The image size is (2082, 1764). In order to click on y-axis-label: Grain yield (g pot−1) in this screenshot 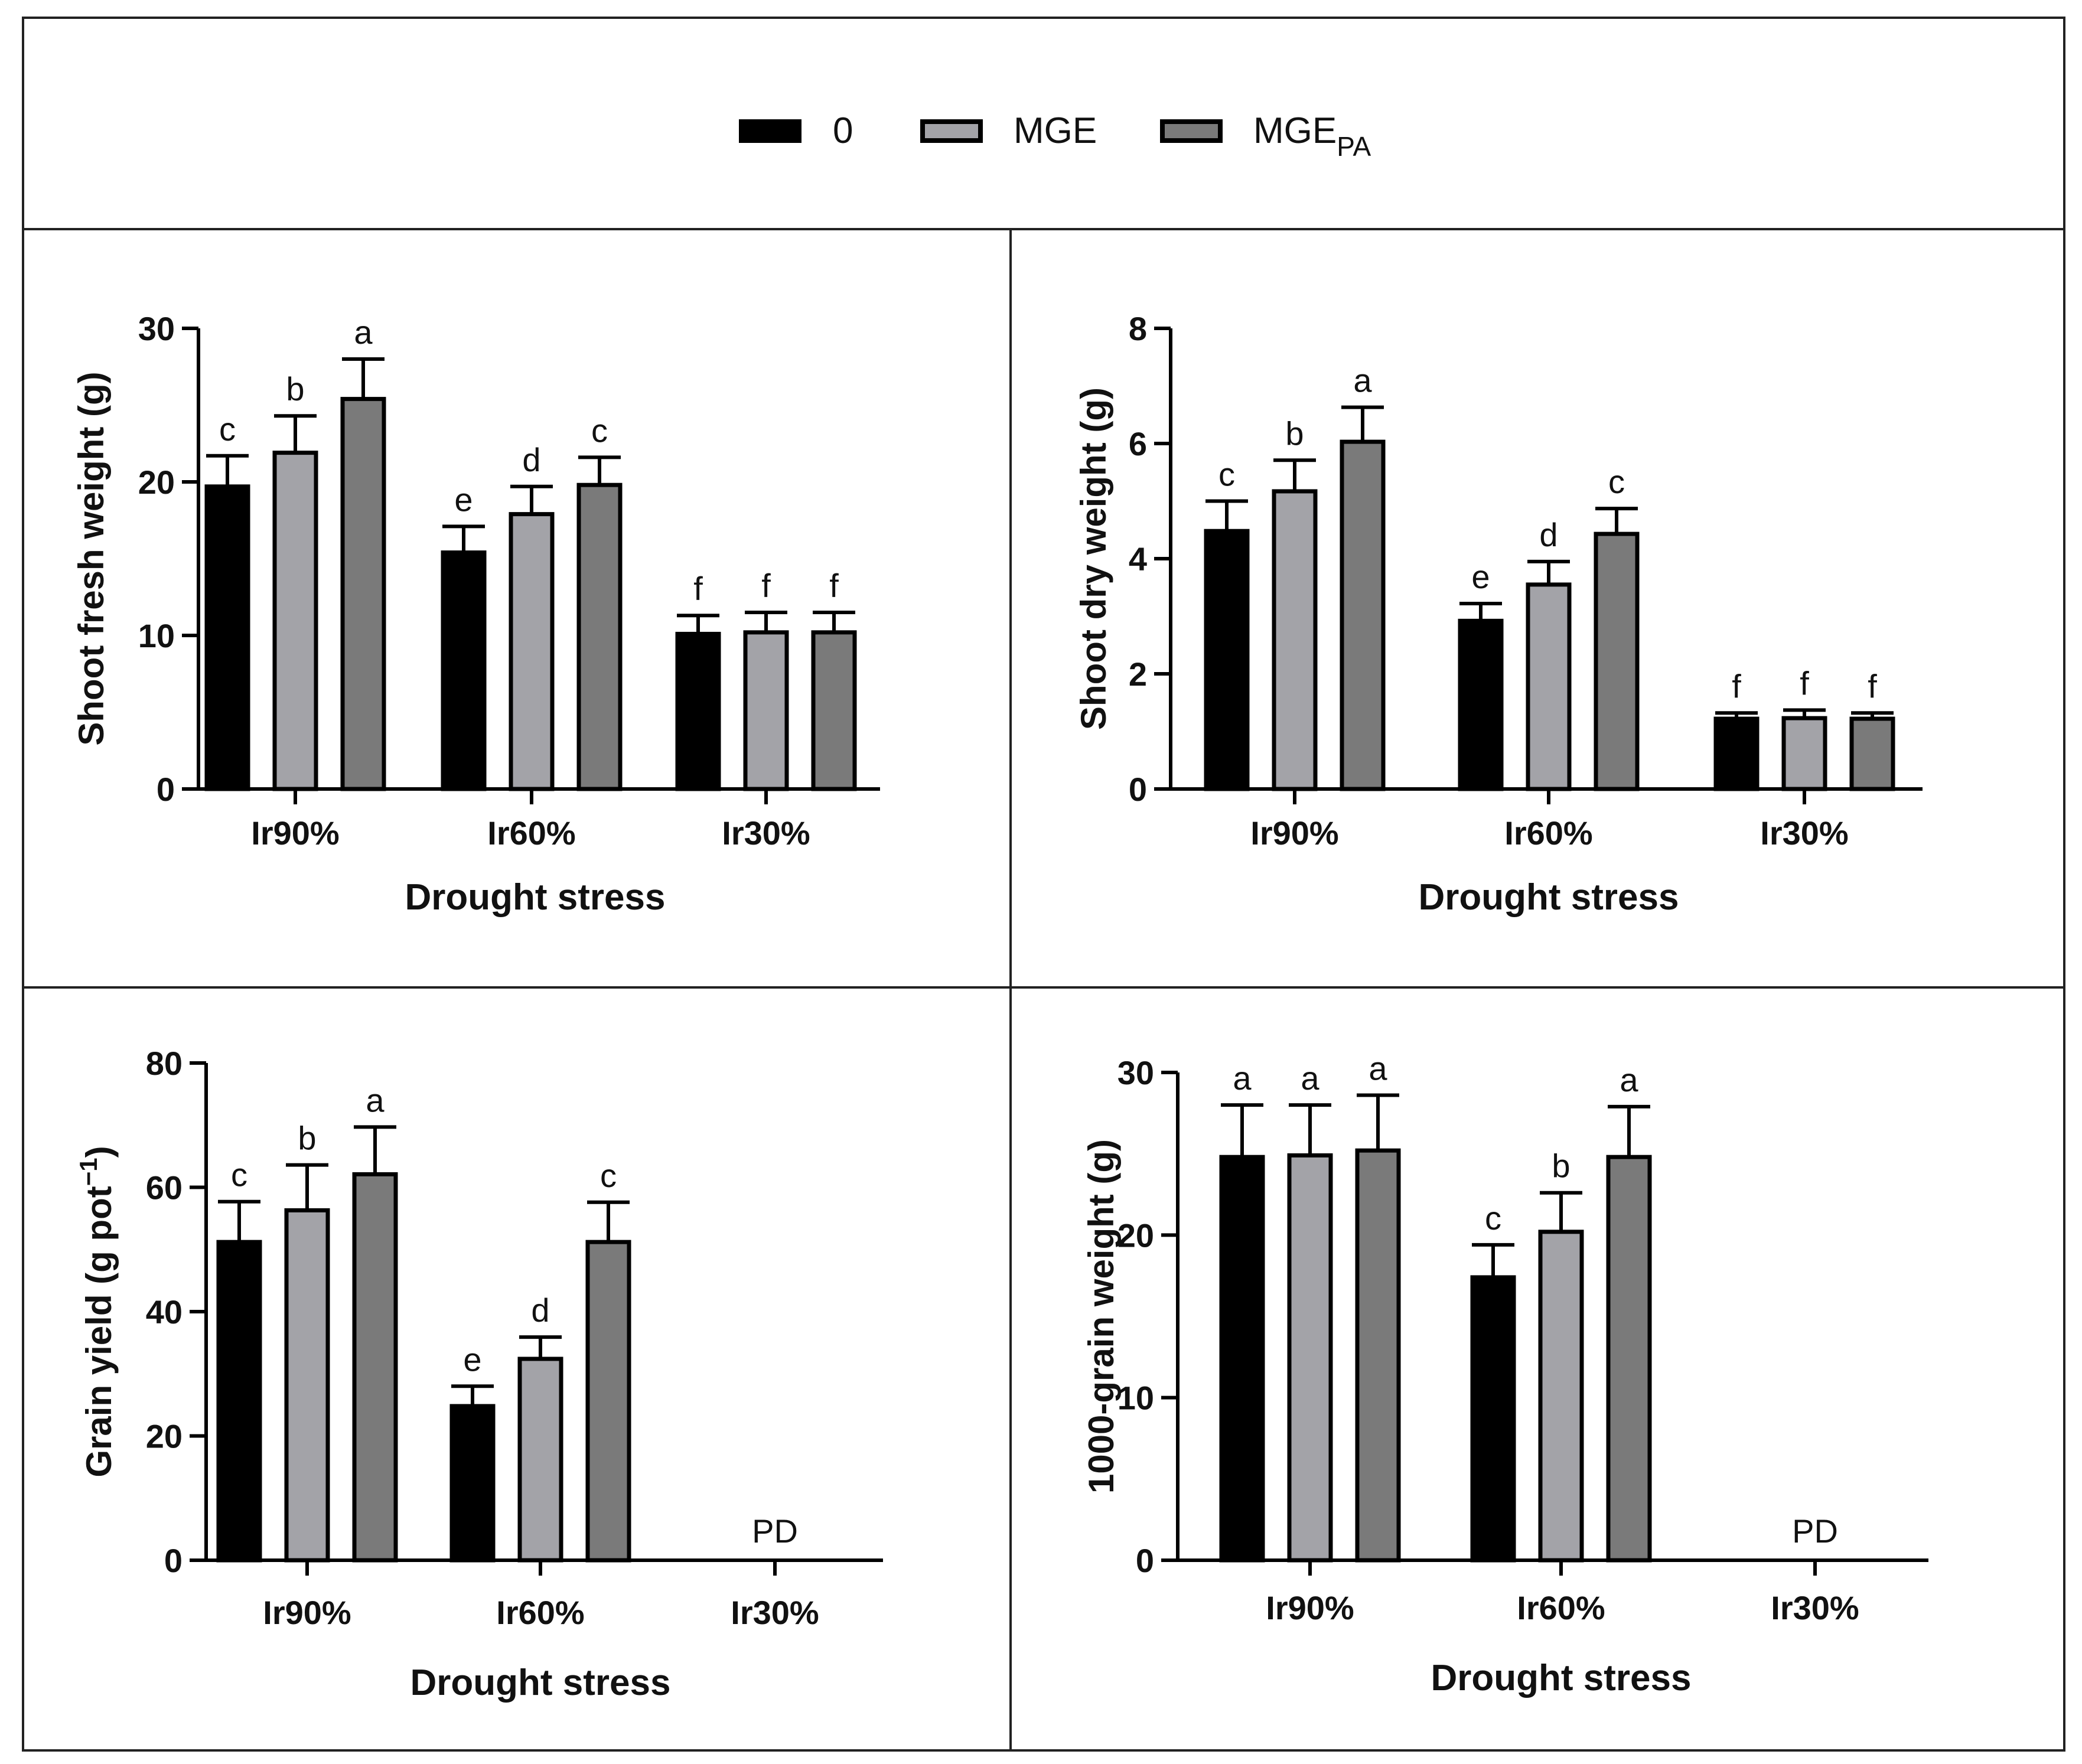, I will do `click(97, 1311)`.